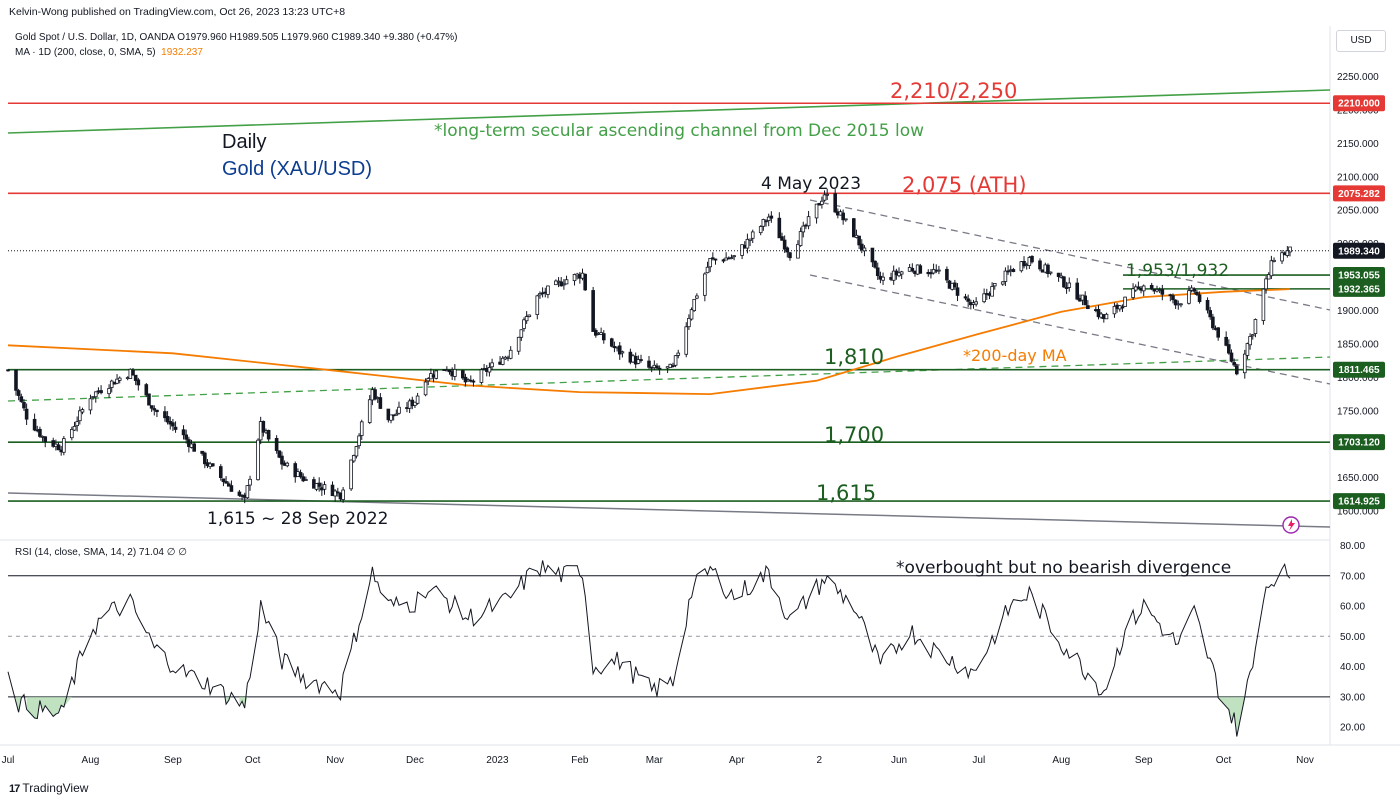  What do you see at coordinates (669, 379) in the screenshot?
I see `ascending-support-dashed-line` at bounding box center [669, 379].